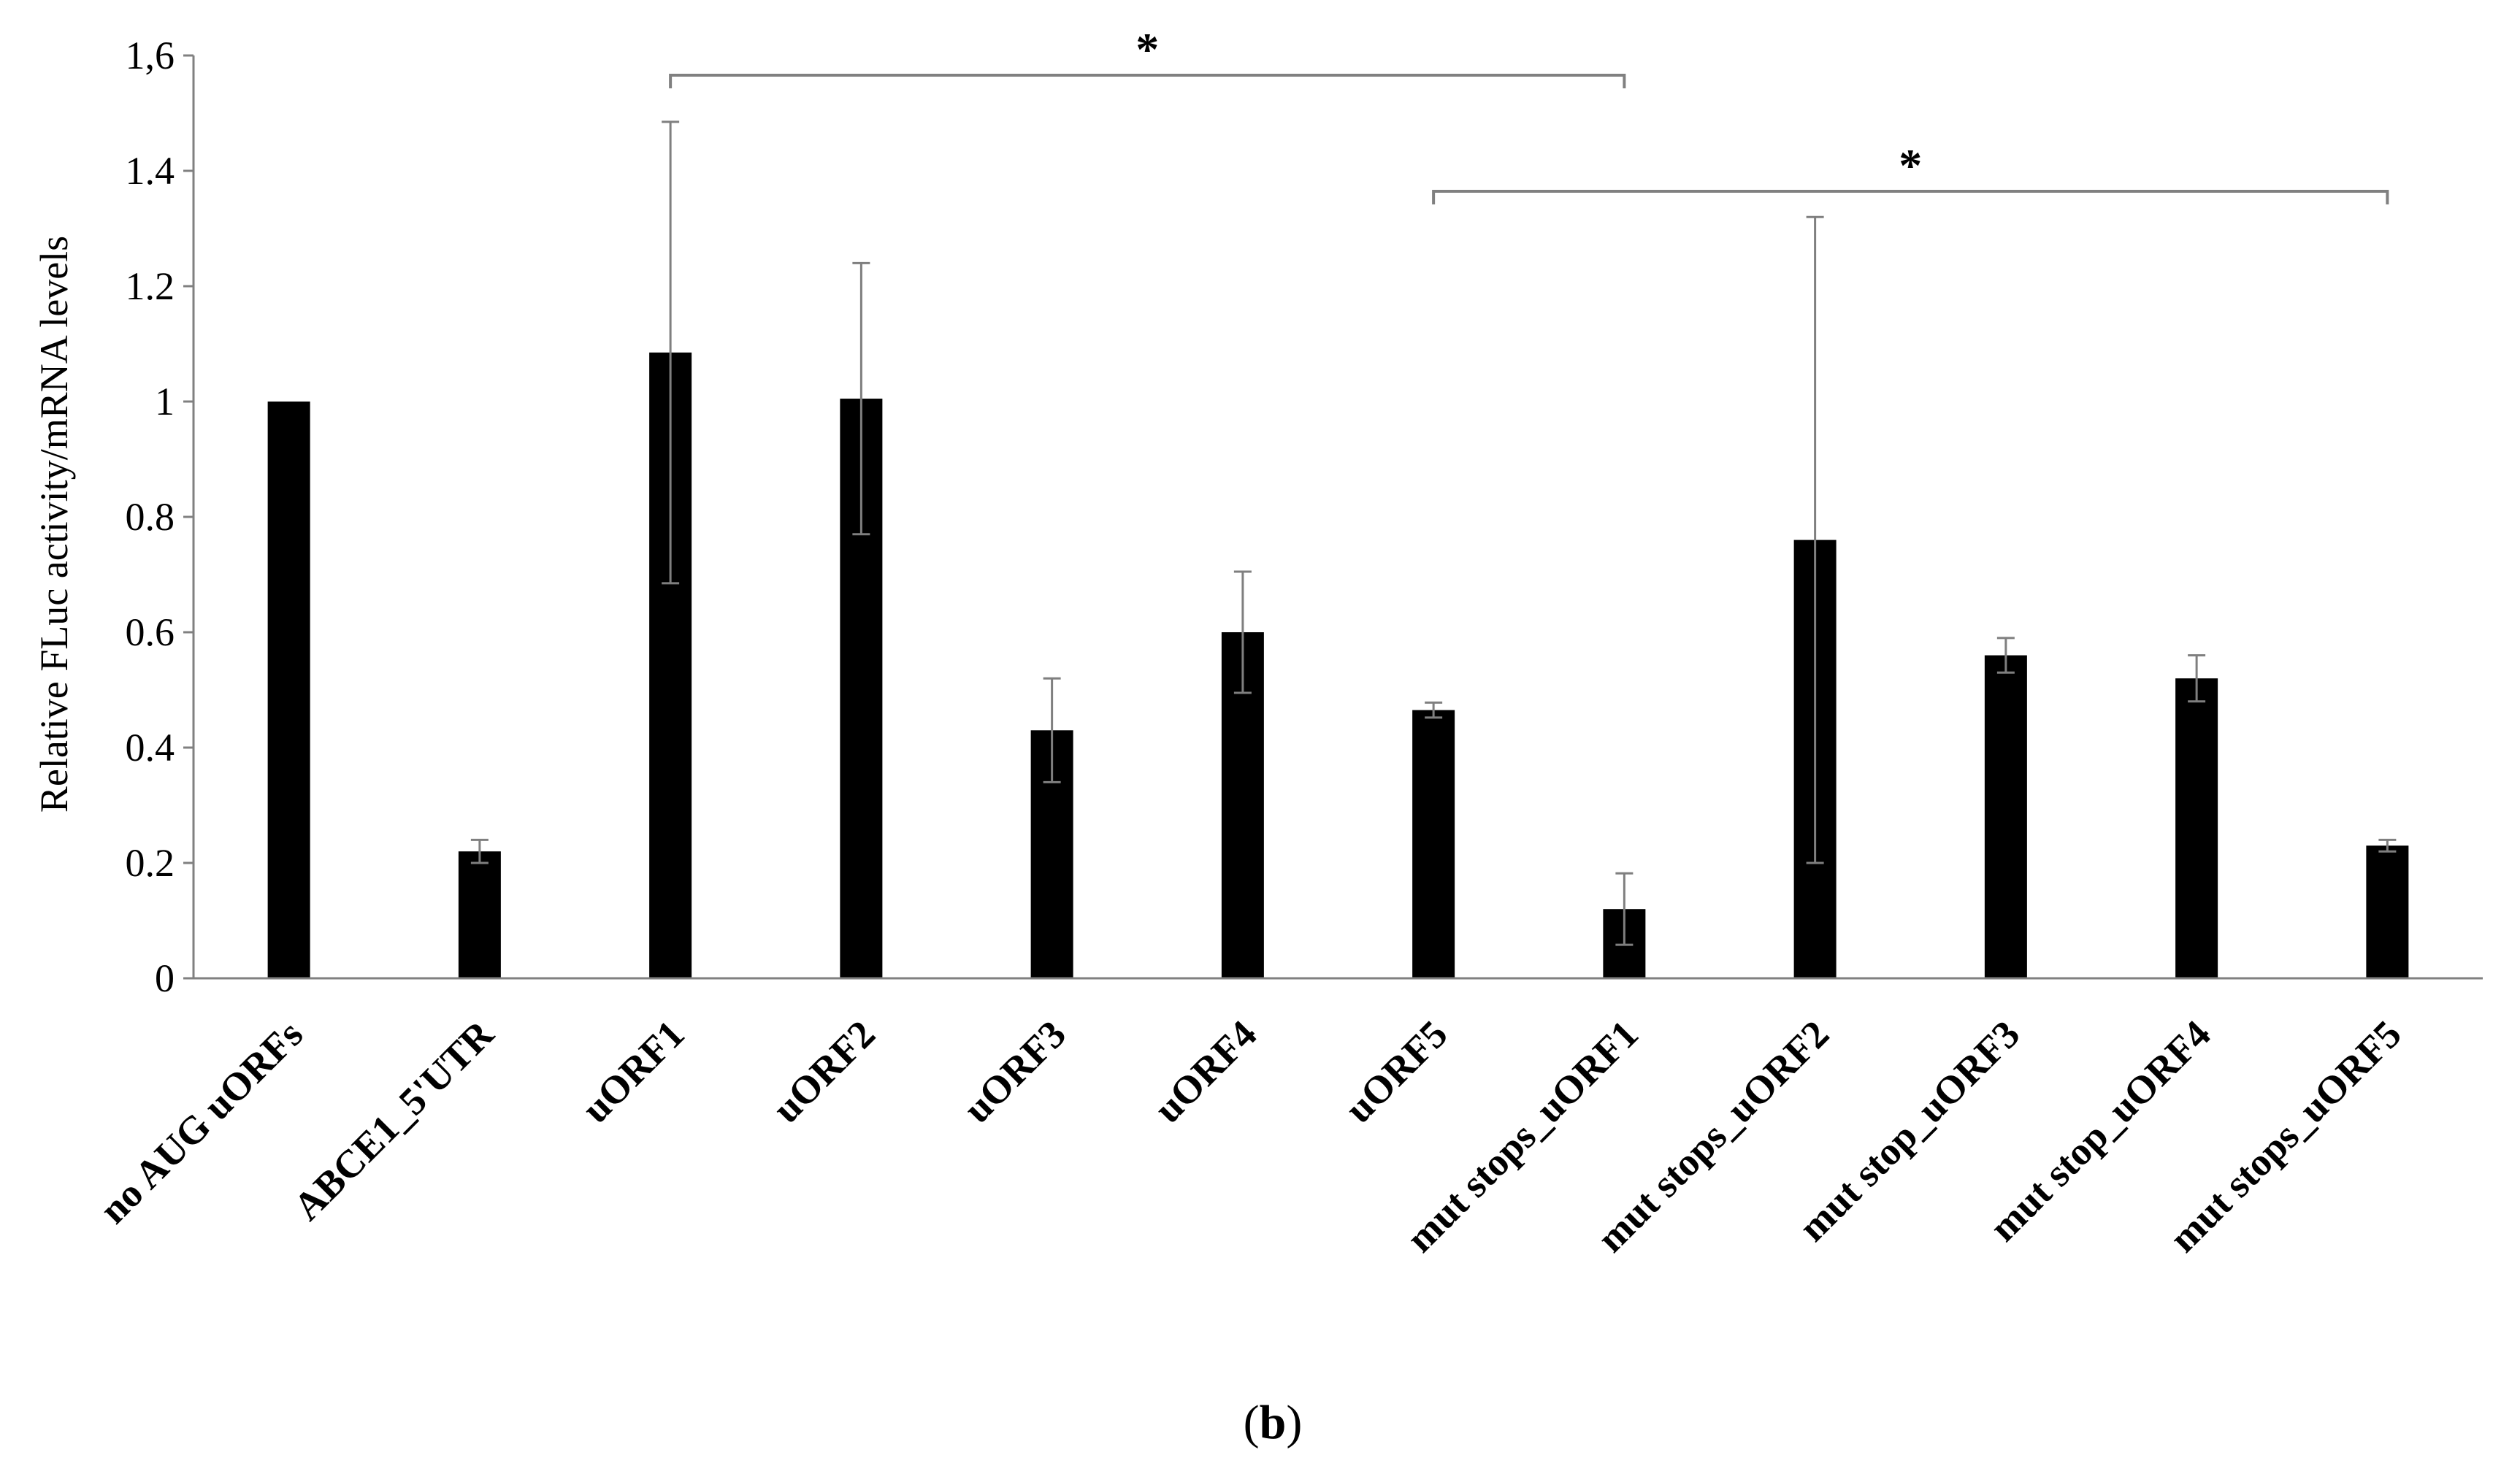 The width and height of the screenshot is (2520, 1474). Describe the element at coordinates (1395, 1071) in the screenshot. I see `x-category-label: uORF5` at that location.